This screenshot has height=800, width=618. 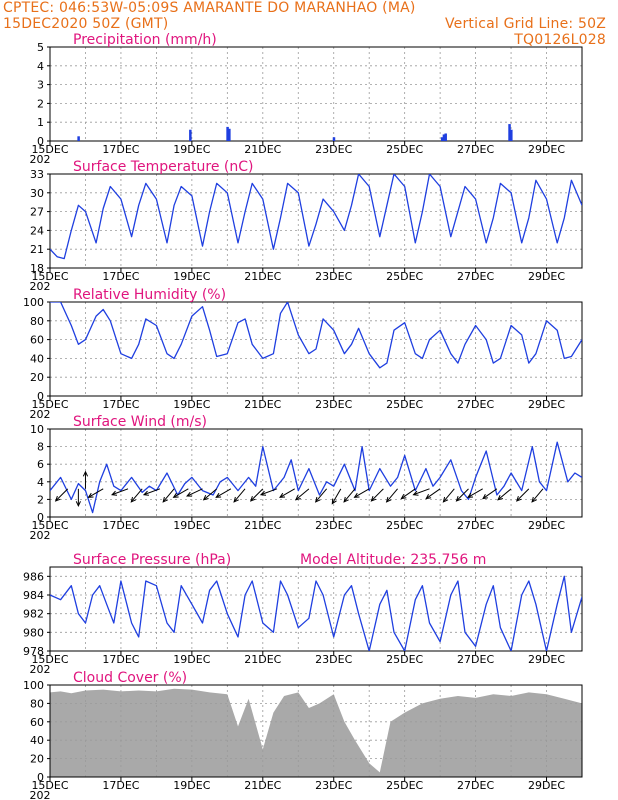 What do you see at coordinates (33, 614) in the screenshot?
I see `y-tick-label: 982` at bounding box center [33, 614].